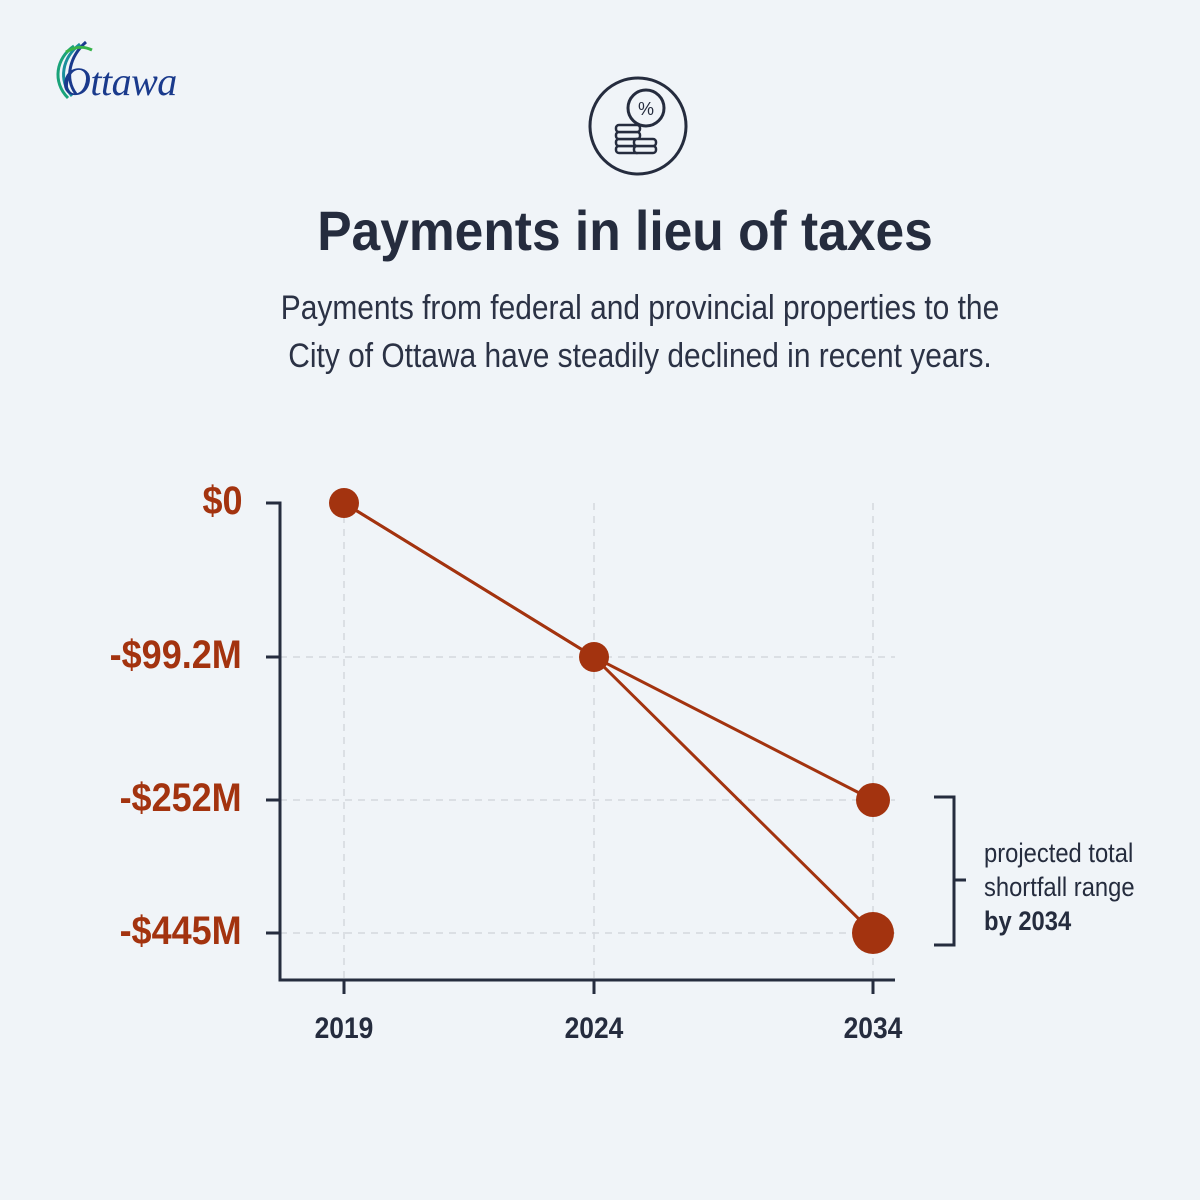 This screenshot has height=1200, width=1200. I want to click on logo-text: Ottawa, so click(119, 81).